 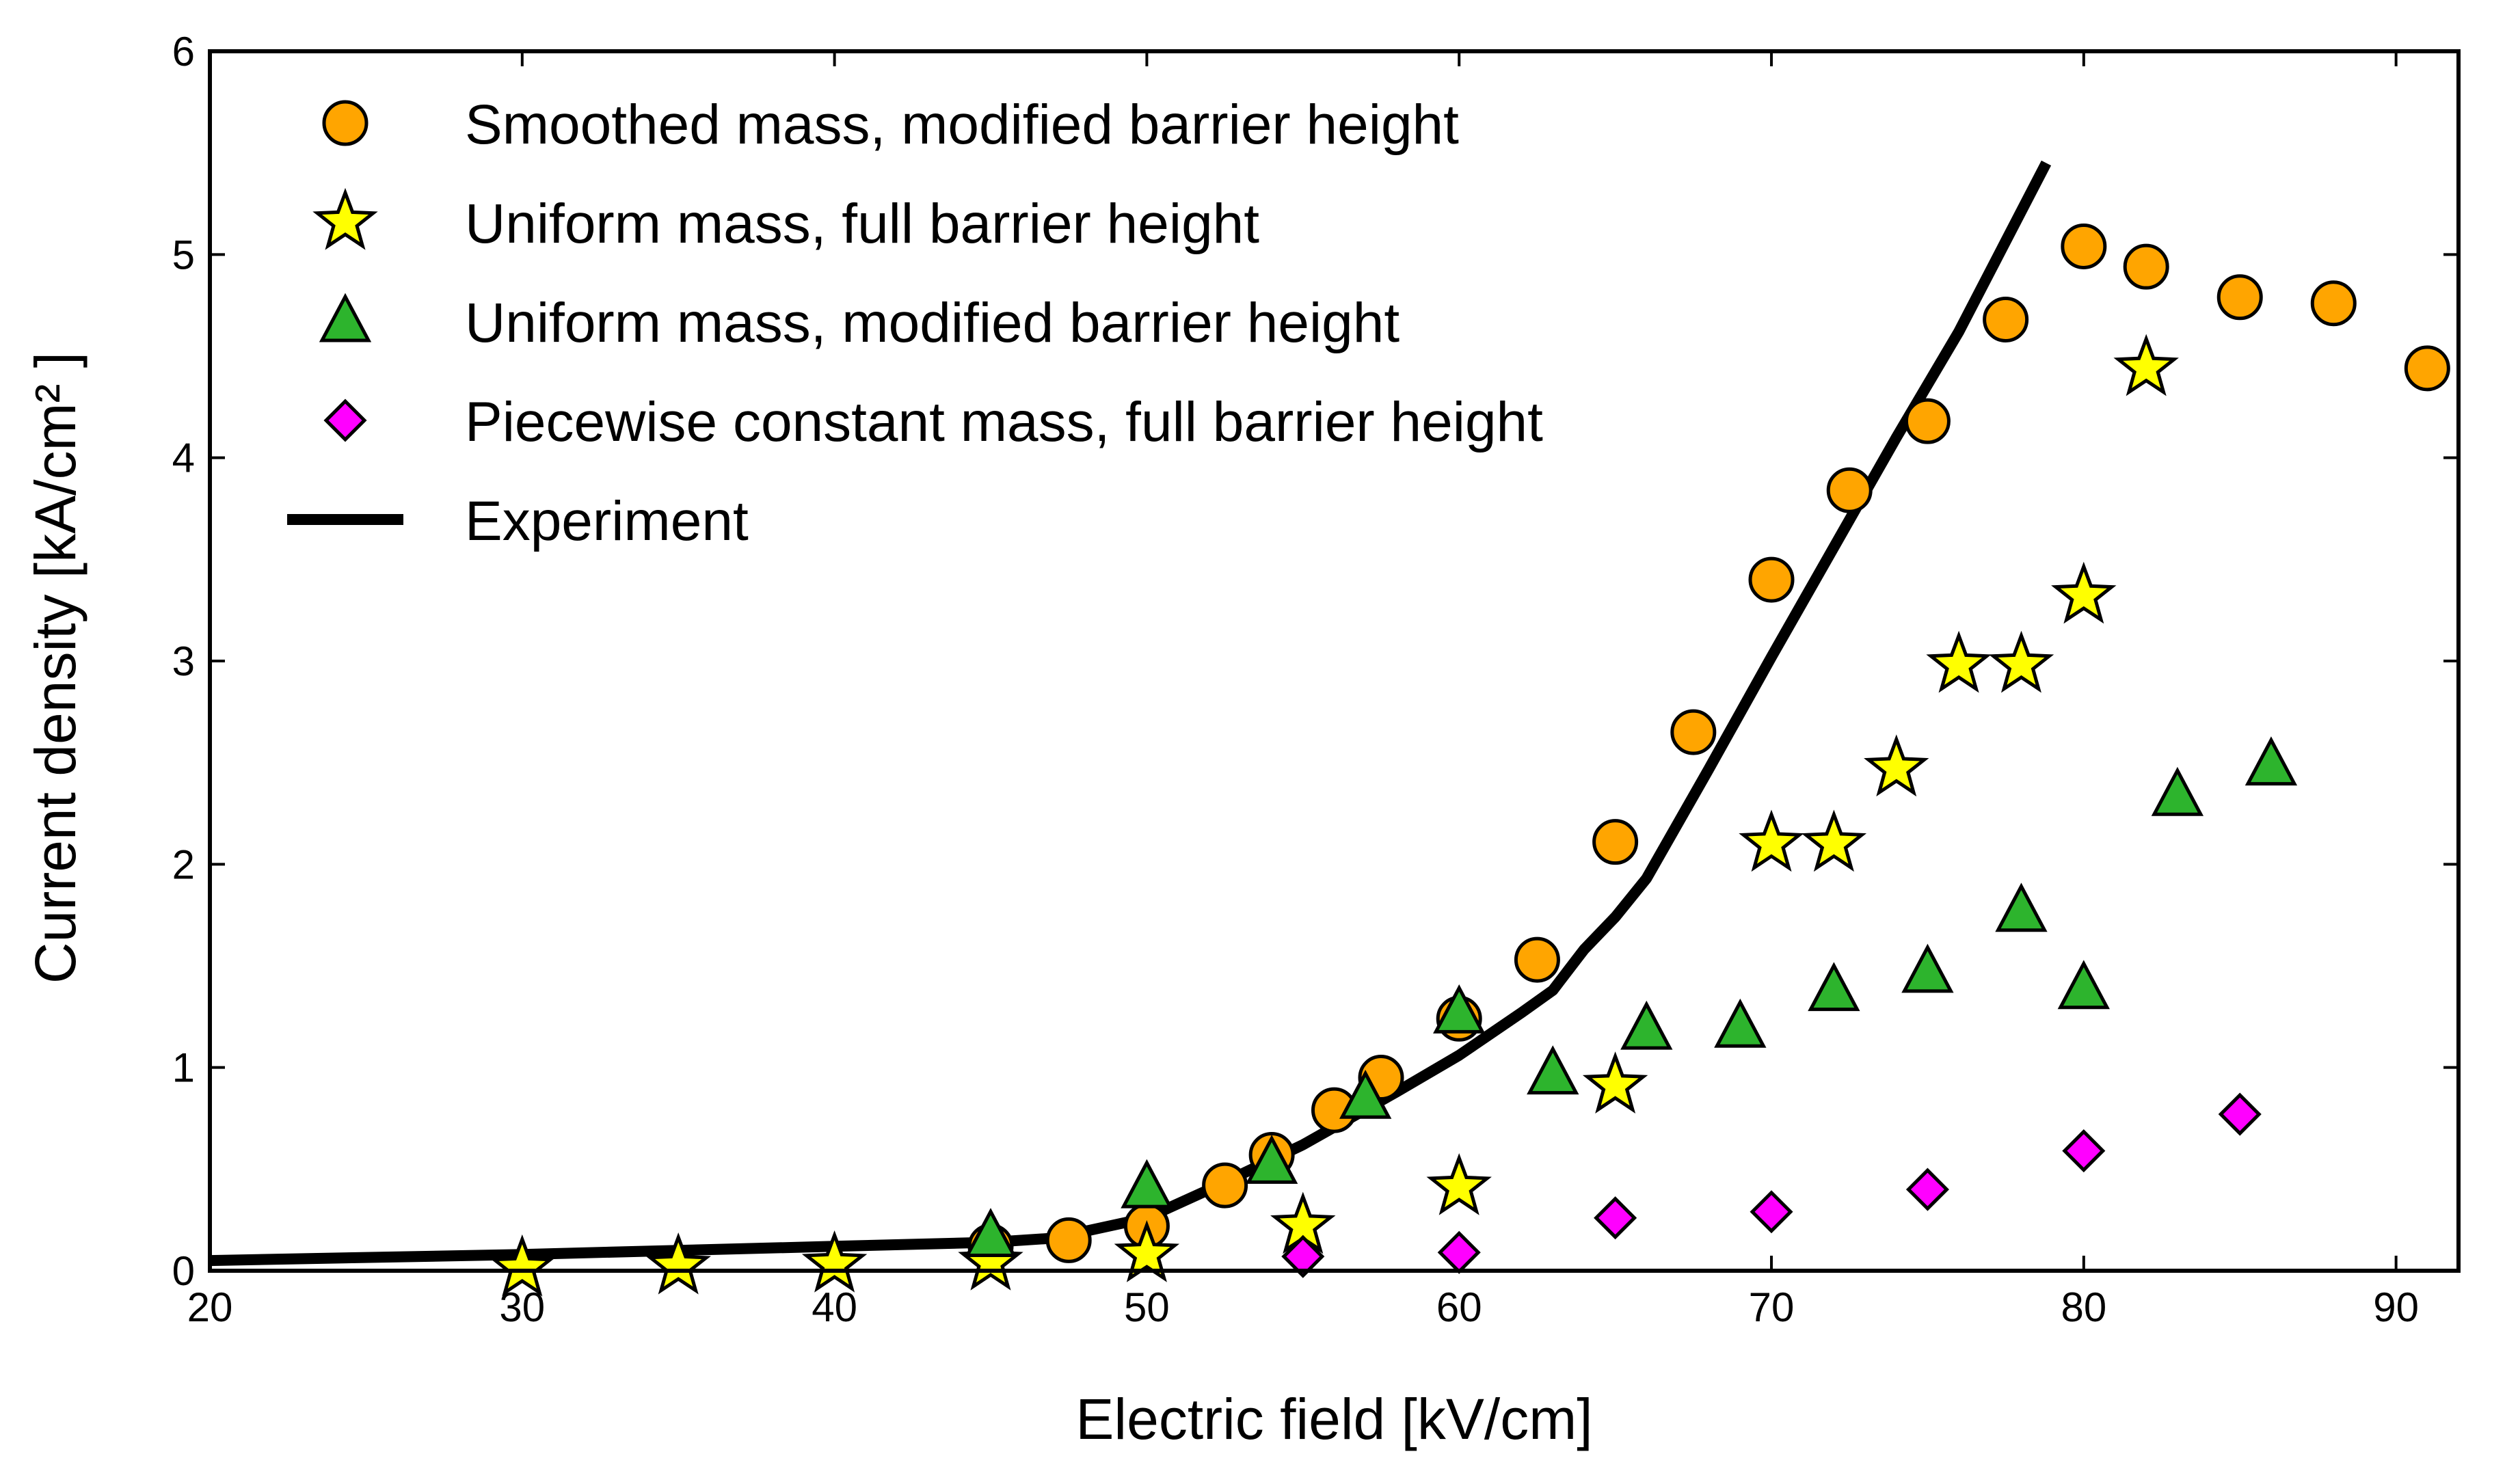 What do you see at coordinates (183, 255) in the screenshot?
I see `y-tick-label: 5` at bounding box center [183, 255].